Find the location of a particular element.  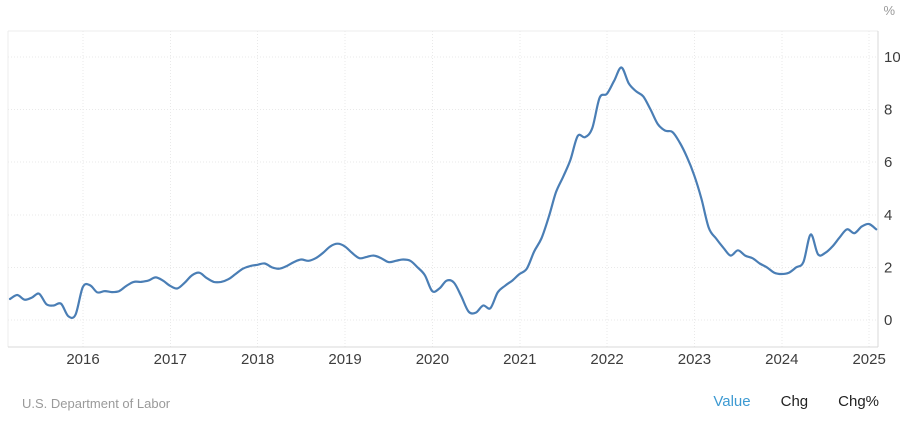

y-tick-label: 2 is located at coordinates (888, 267).